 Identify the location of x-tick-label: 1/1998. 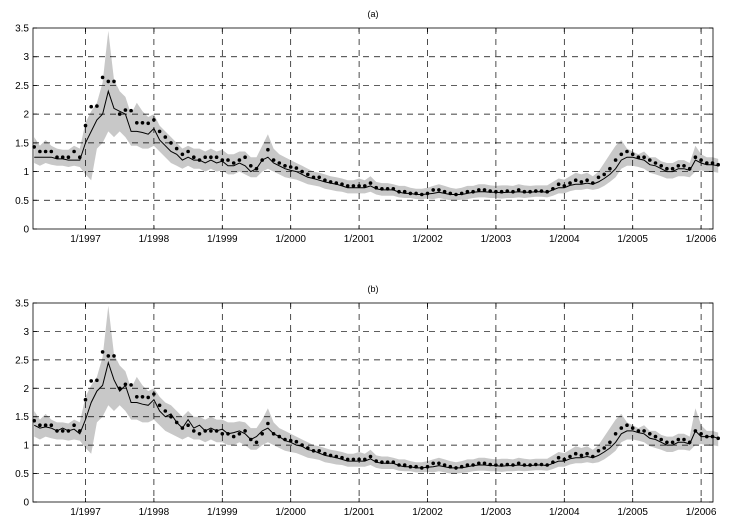
(154, 512).